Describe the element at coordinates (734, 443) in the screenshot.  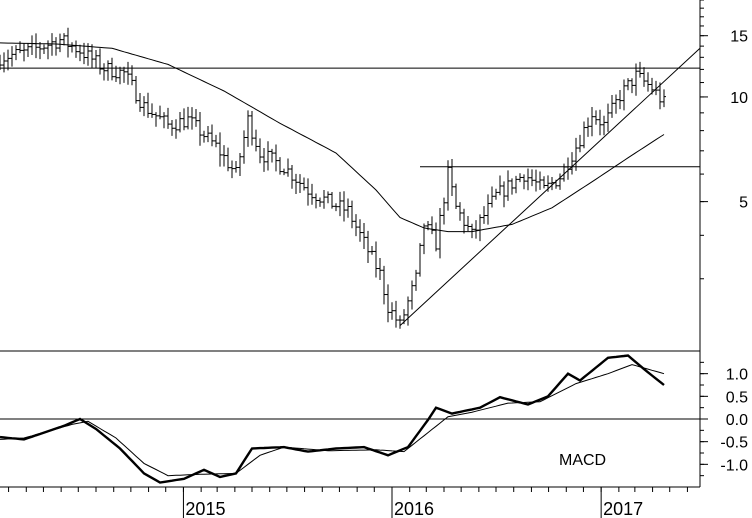
I see `macd-tick-label: -0.5` at that location.